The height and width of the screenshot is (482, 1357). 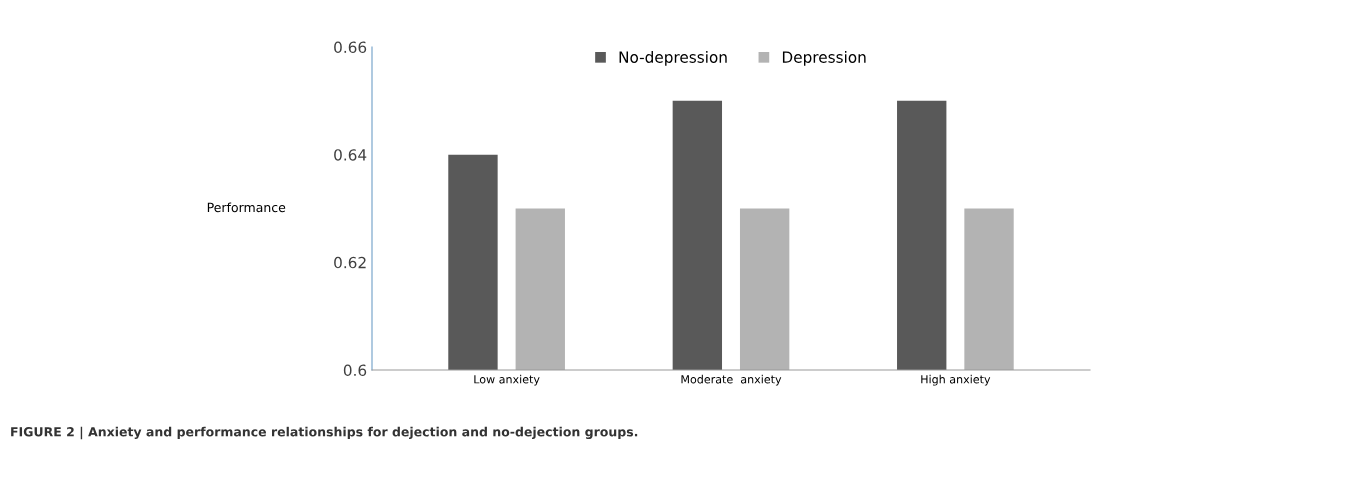 I want to click on y-tick-label: 0.66, so click(x=350, y=47).